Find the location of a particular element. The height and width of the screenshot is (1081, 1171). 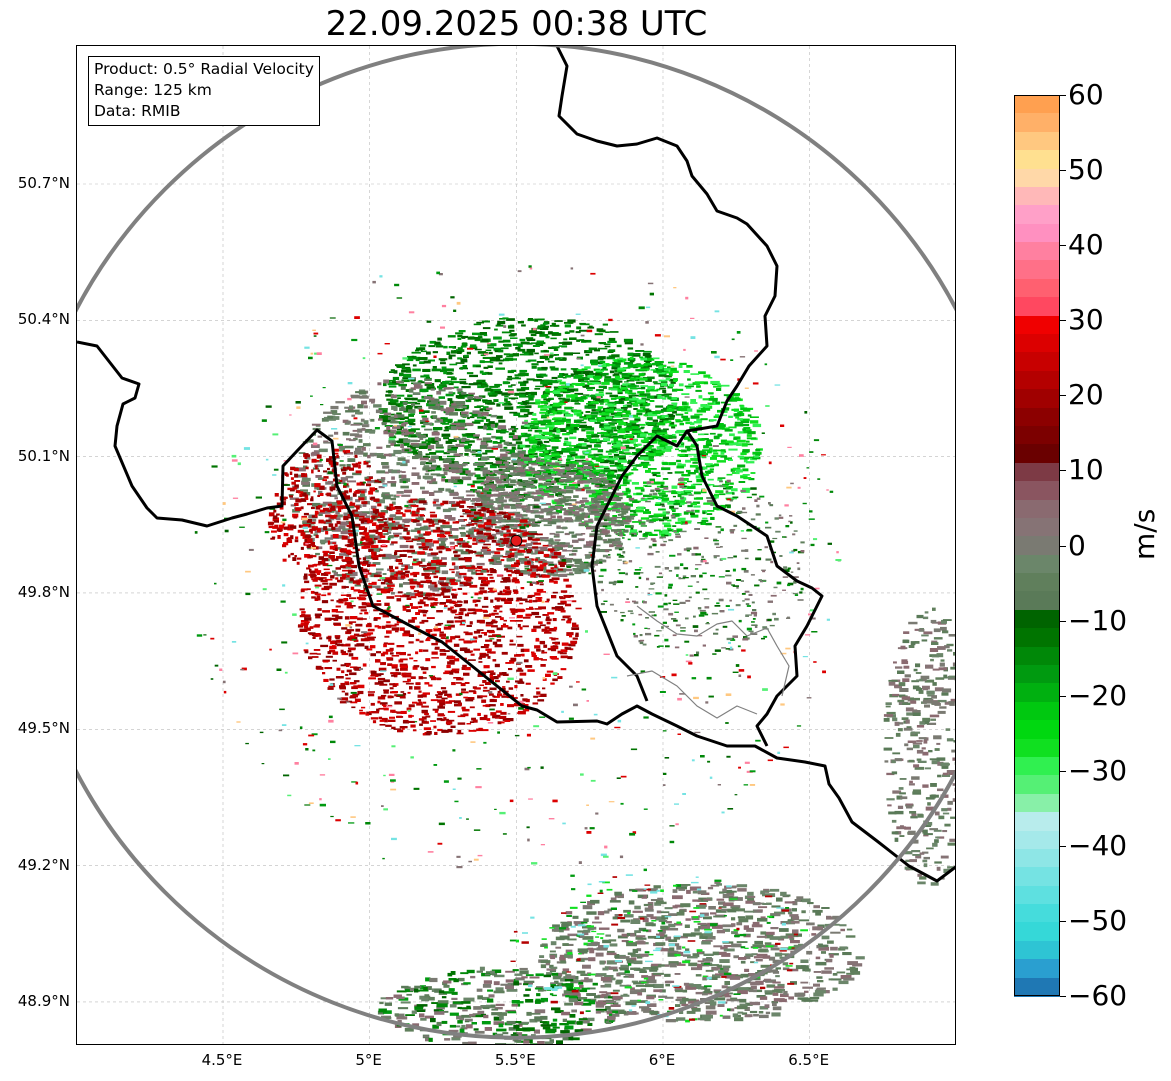

lat-tick-label: 49.8°N is located at coordinates (43, 591).